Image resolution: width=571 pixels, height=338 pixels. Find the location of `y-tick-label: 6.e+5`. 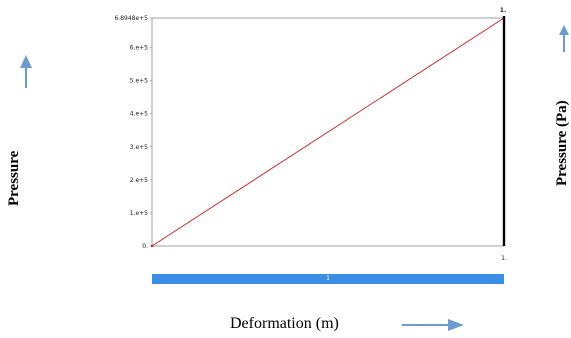

y-tick-label: 6.e+5 is located at coordinates (139, 48).